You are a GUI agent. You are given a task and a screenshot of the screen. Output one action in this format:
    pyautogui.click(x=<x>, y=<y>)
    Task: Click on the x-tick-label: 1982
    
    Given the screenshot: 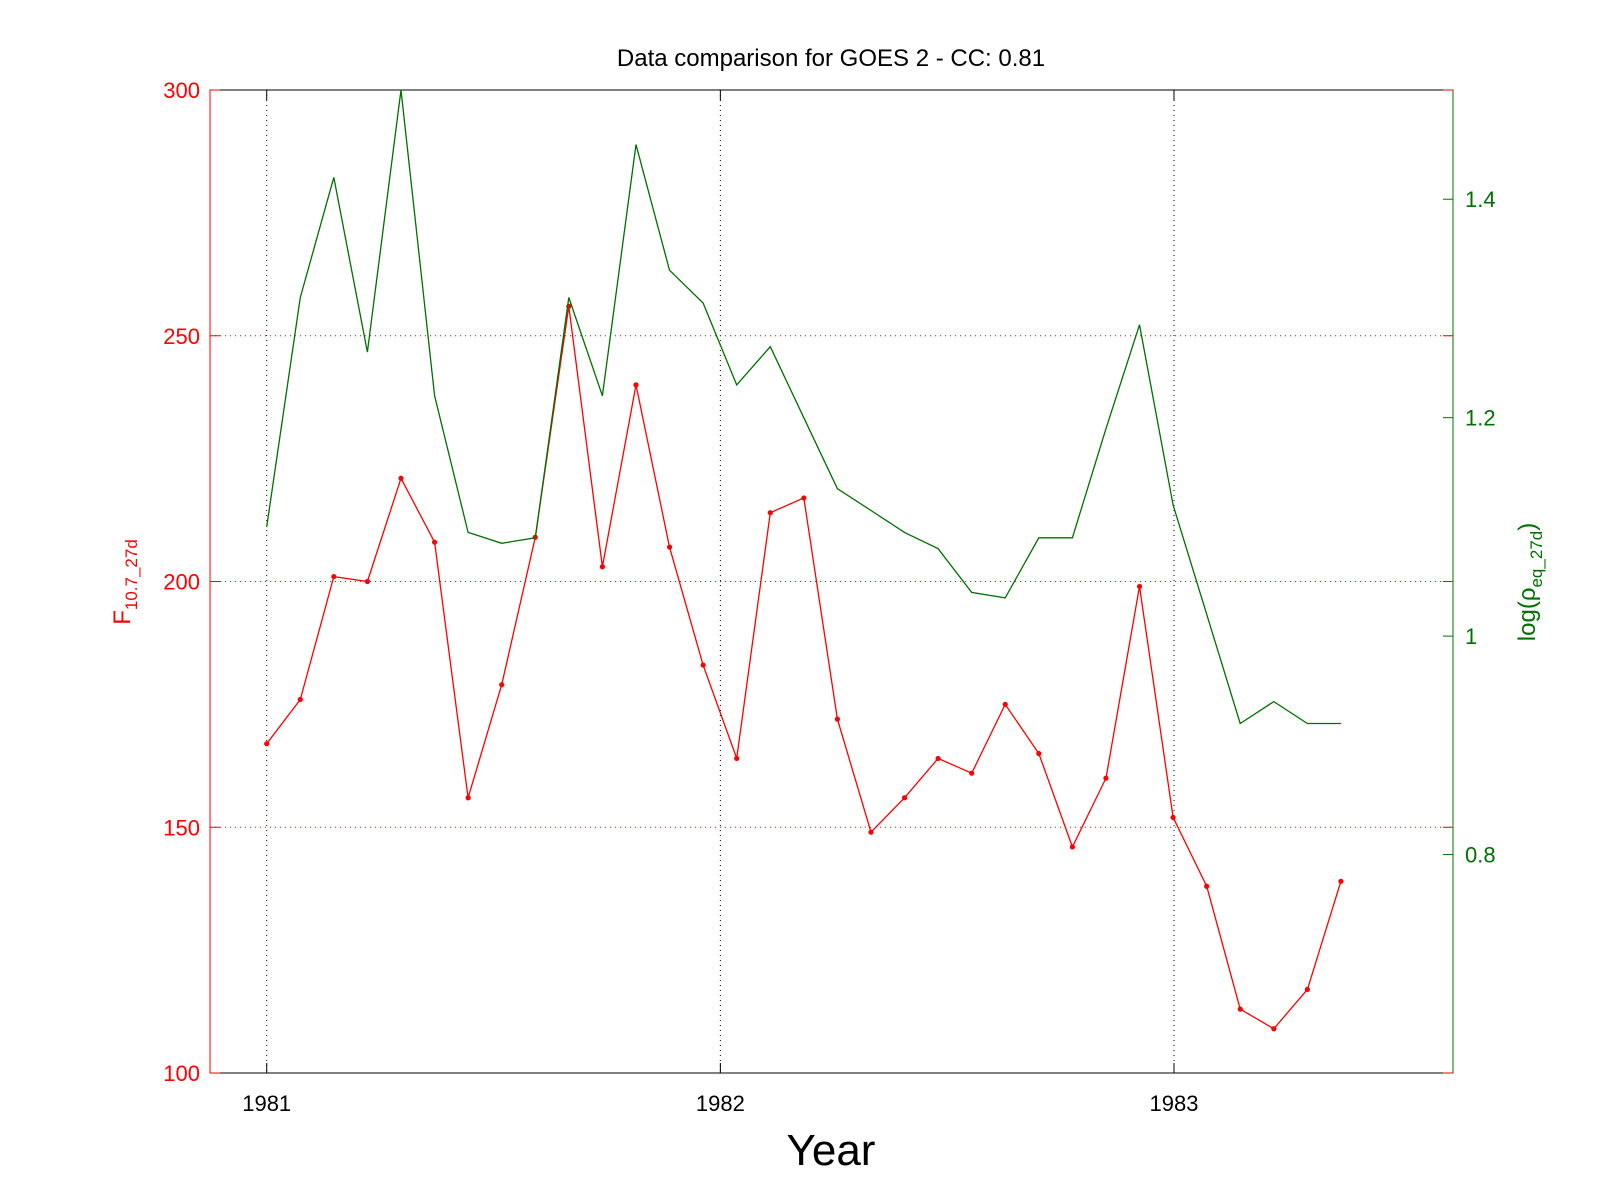 What is the action you would take?
    pyautogui.click(x=720, y=1103)
    